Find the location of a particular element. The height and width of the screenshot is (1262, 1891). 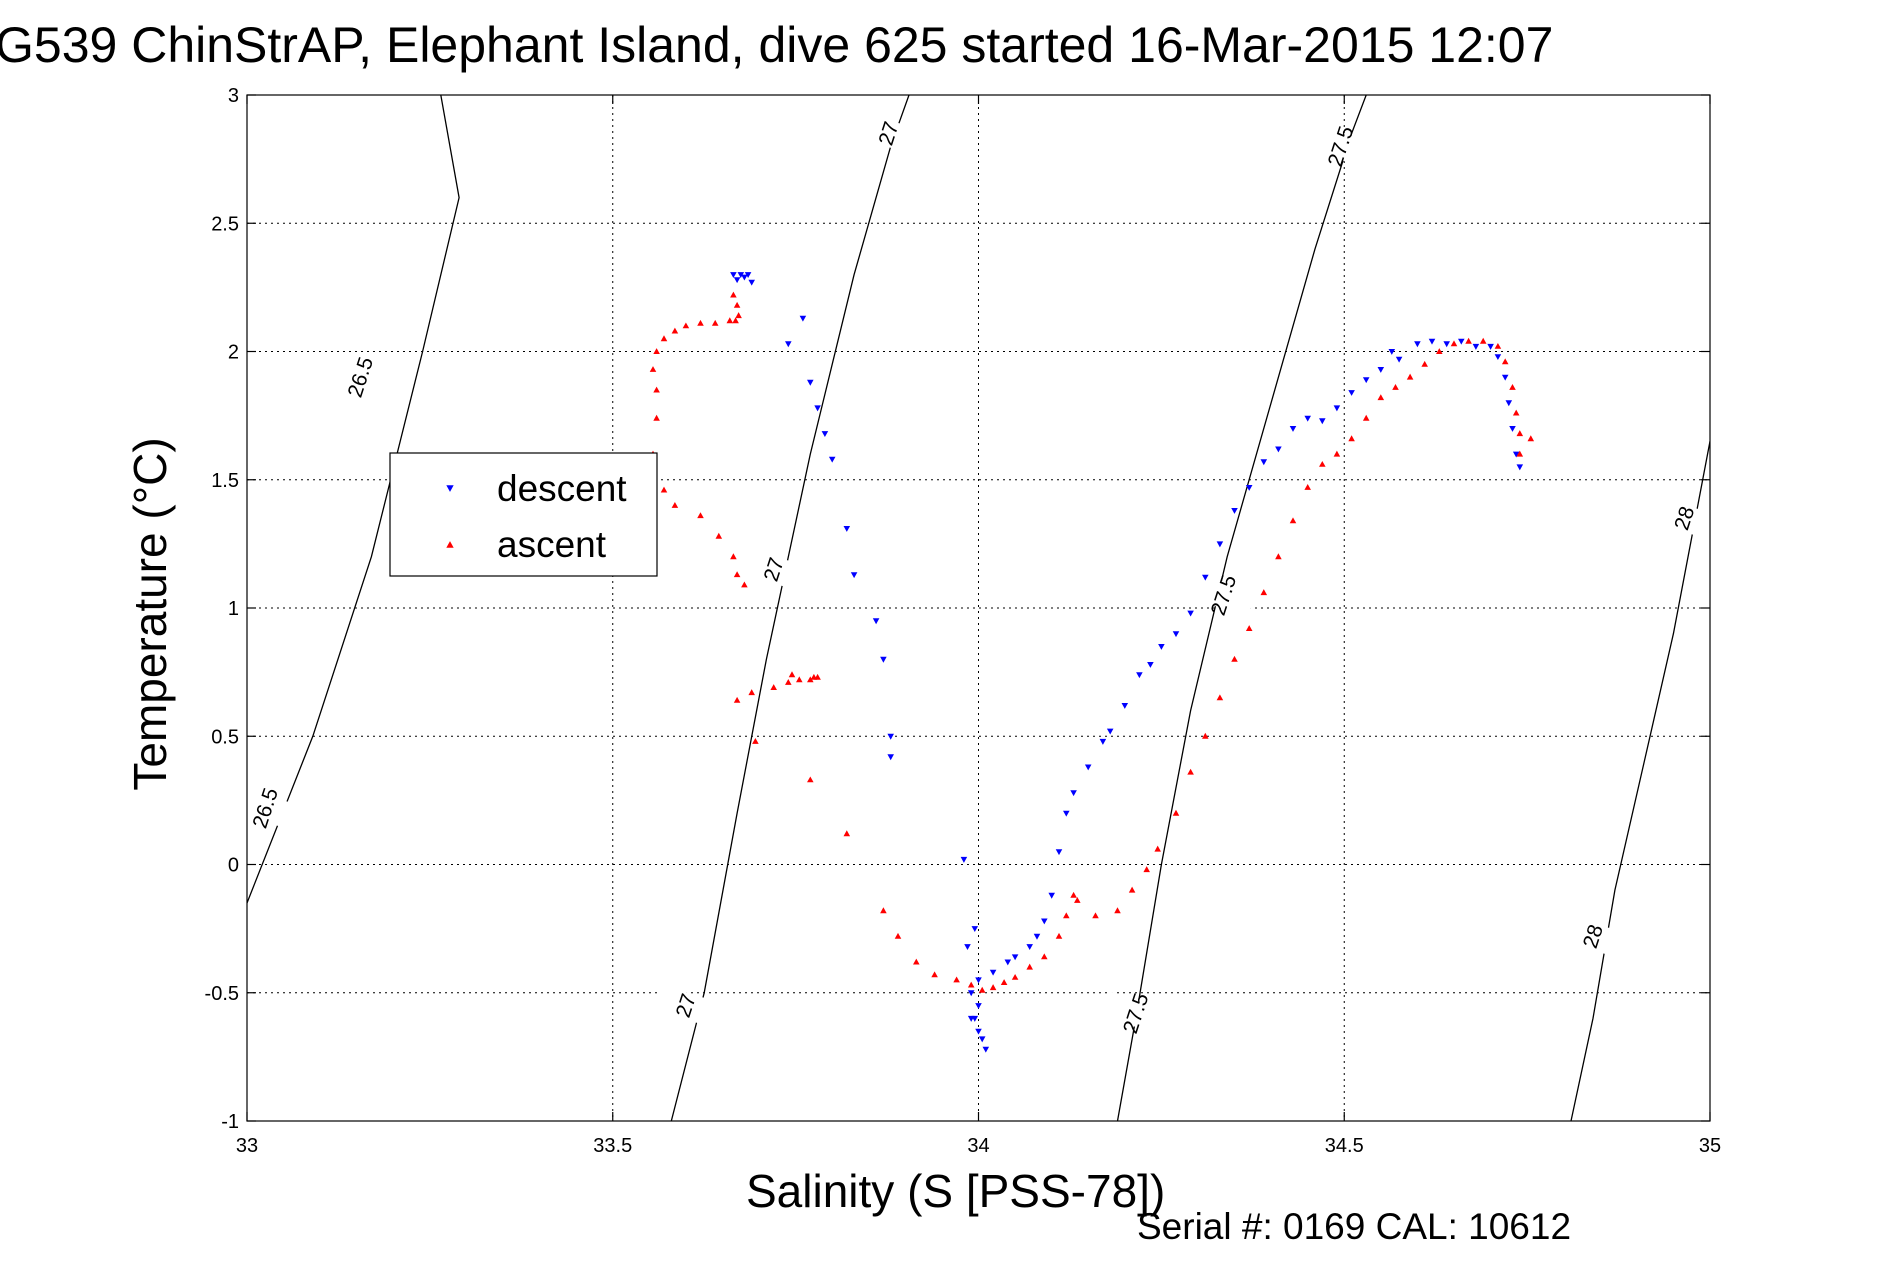

x-tick-label: 33 is located at coordinates (247, 1146).